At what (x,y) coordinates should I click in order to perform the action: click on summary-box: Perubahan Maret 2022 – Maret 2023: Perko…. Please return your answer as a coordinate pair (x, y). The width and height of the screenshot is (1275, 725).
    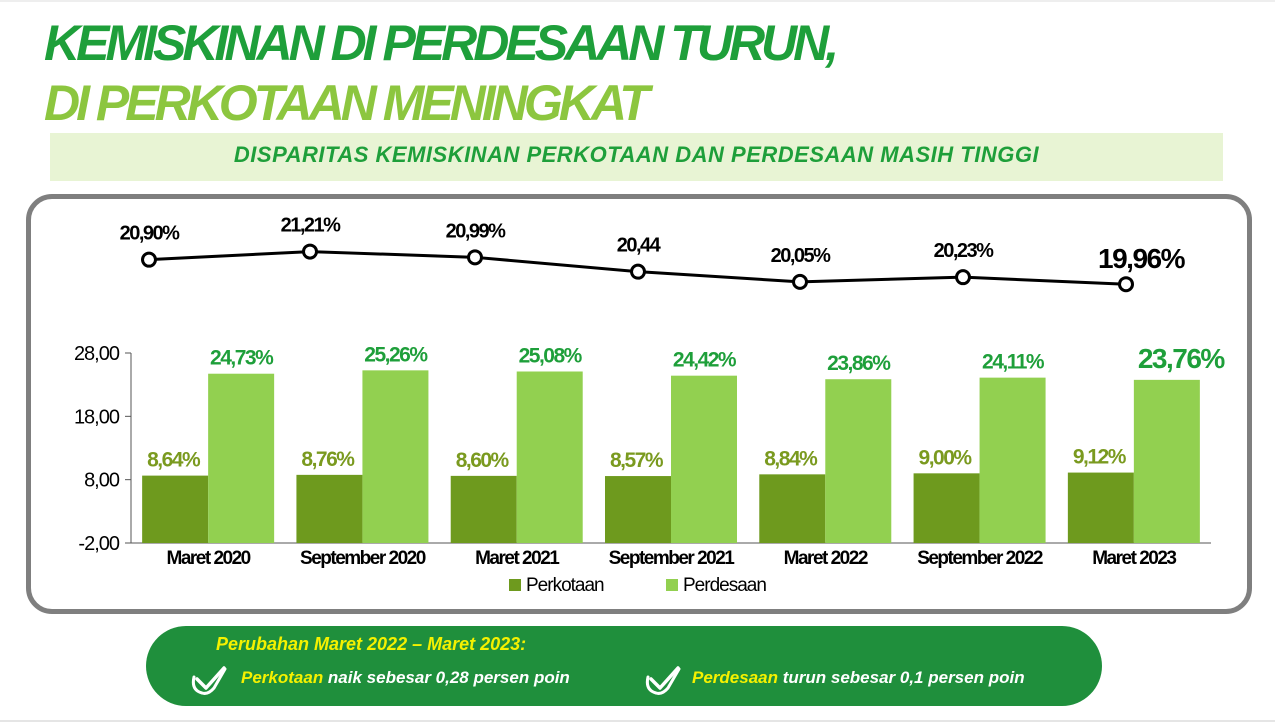
    Looking at the image, I should click on (624, 666).